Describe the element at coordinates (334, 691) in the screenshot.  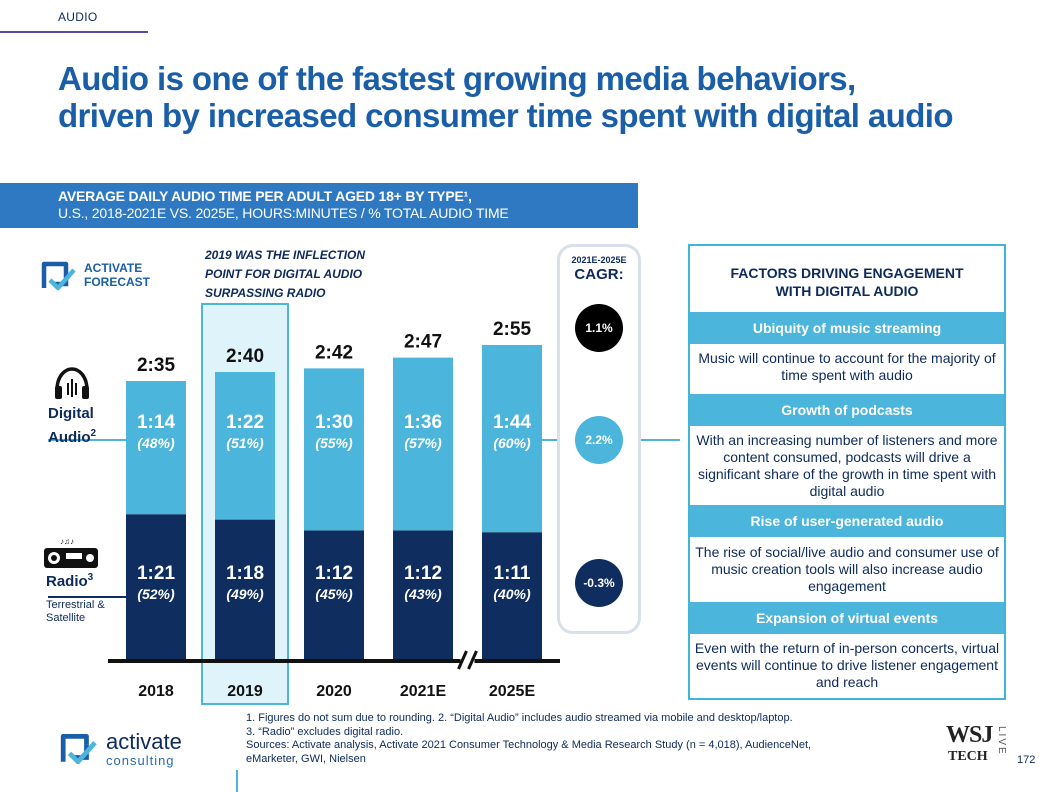
I see `x-tick-label-2020: 2020` at that location.